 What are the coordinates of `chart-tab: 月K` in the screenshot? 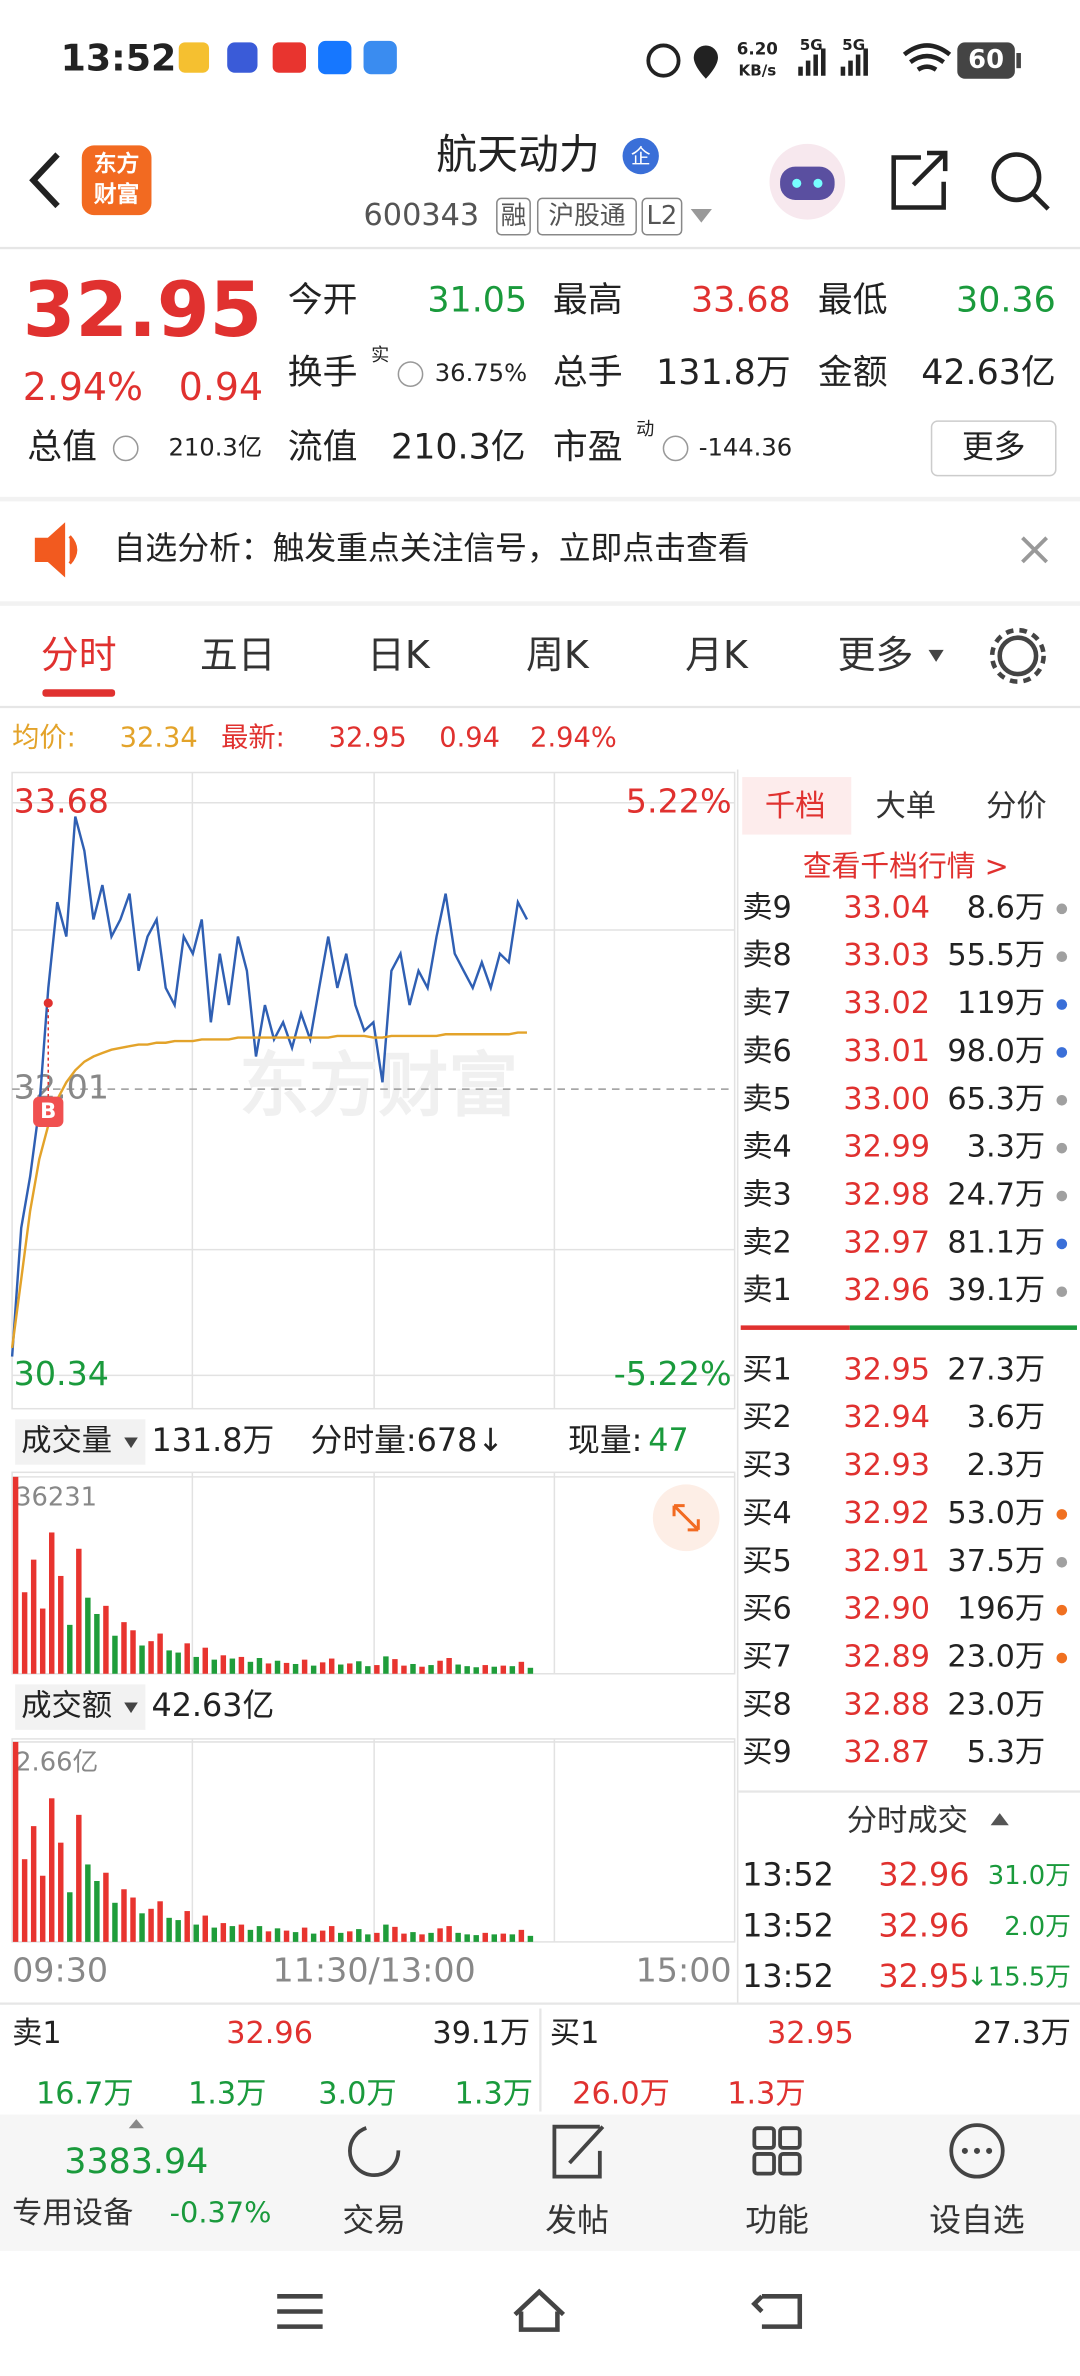 It's located at (717, 655).